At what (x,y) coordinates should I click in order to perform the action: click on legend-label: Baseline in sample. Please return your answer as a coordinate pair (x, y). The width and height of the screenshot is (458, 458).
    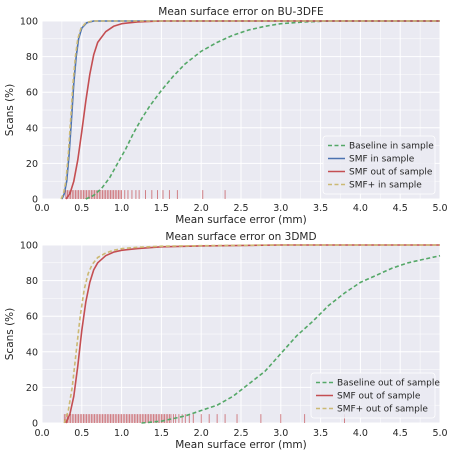
    Looking at the image, I should click on (391, 147).